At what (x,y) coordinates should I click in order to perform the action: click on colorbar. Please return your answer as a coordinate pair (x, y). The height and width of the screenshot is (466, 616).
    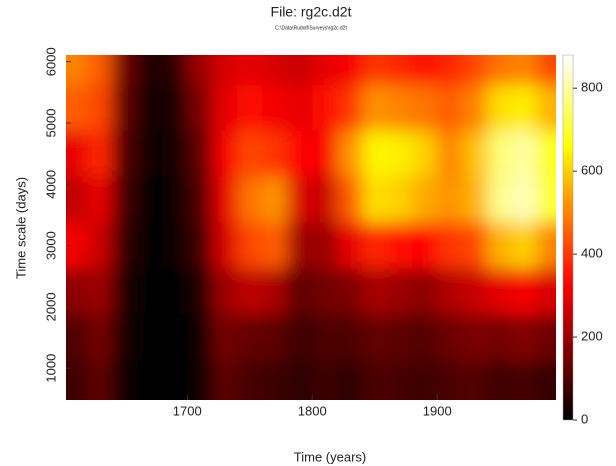
    Looking at the image, I should click on (568, 237).